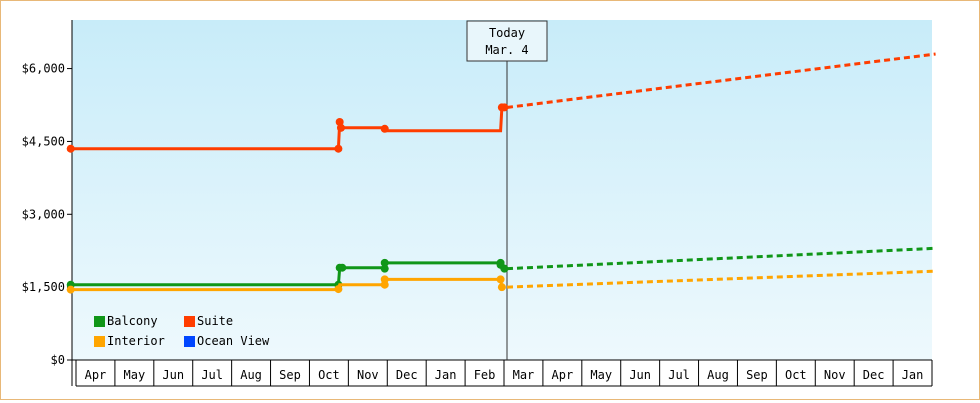 This screenshot has width=980, height=403. What do you see at coordinates (43, 214) in the screenshot?
I see `y-tick-label: $3,000` at bounding box center [43, 214].